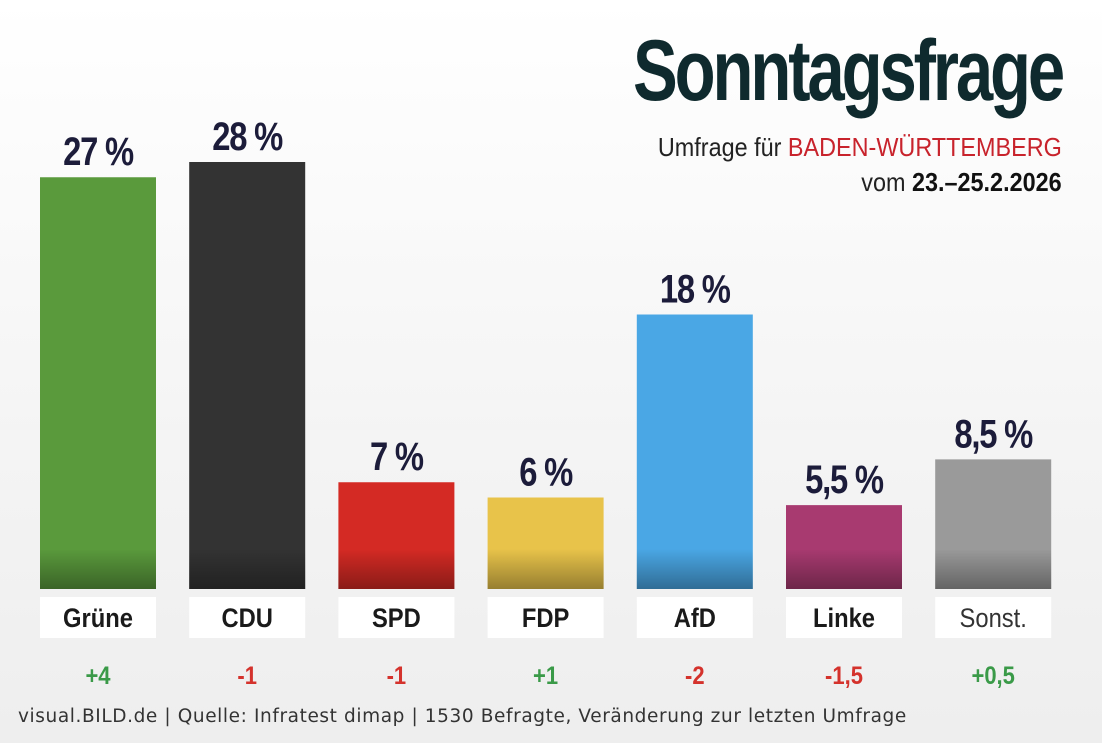 This screenshot has height=743, width=1102. I want to click on bar-cdu, so click(247, 375).